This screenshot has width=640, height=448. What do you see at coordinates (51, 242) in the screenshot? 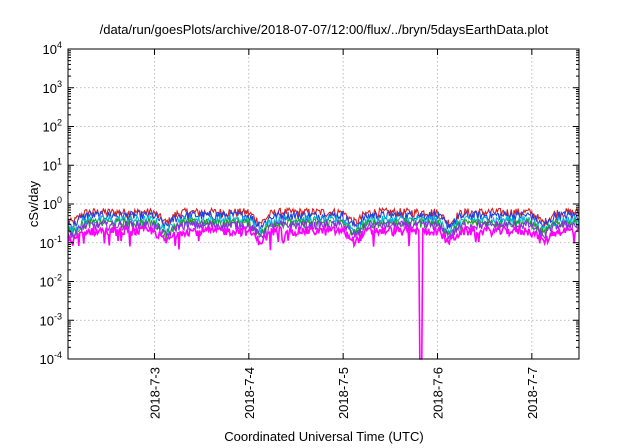
I see `y-tick-label: 10⁻¹` at bounding box center [51, 242].